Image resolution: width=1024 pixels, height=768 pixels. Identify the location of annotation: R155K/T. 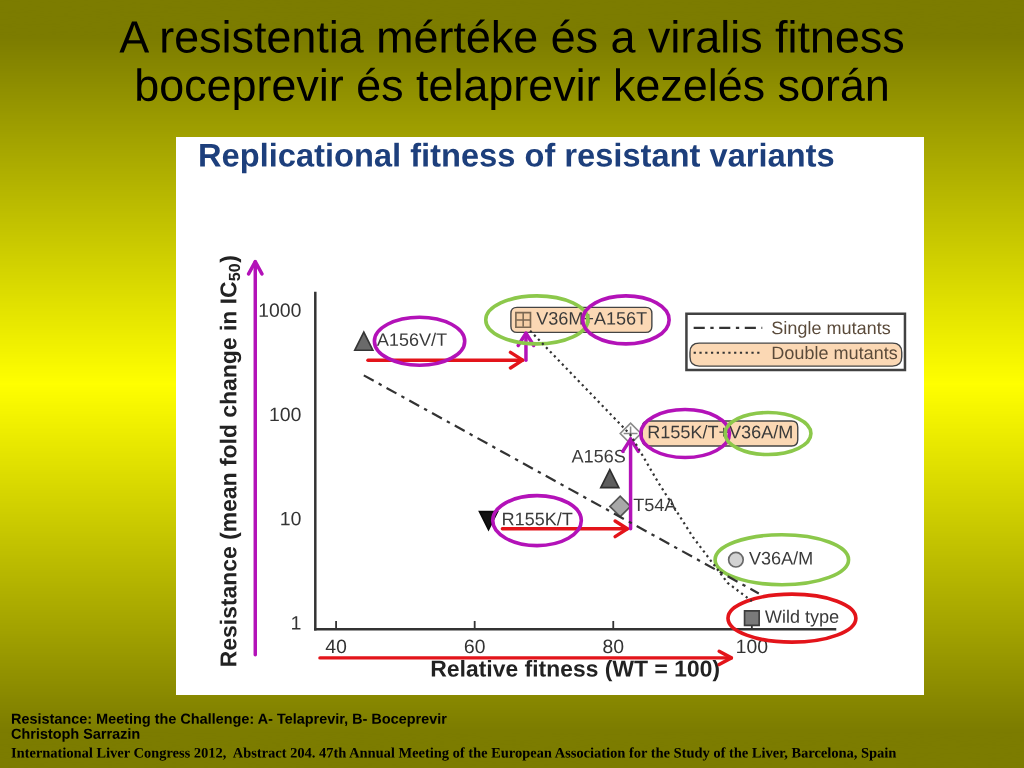
(538, 519).